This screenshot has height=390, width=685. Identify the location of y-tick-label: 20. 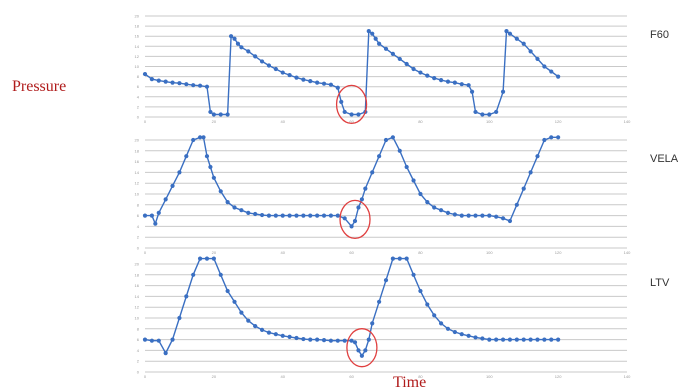
(137, 16).